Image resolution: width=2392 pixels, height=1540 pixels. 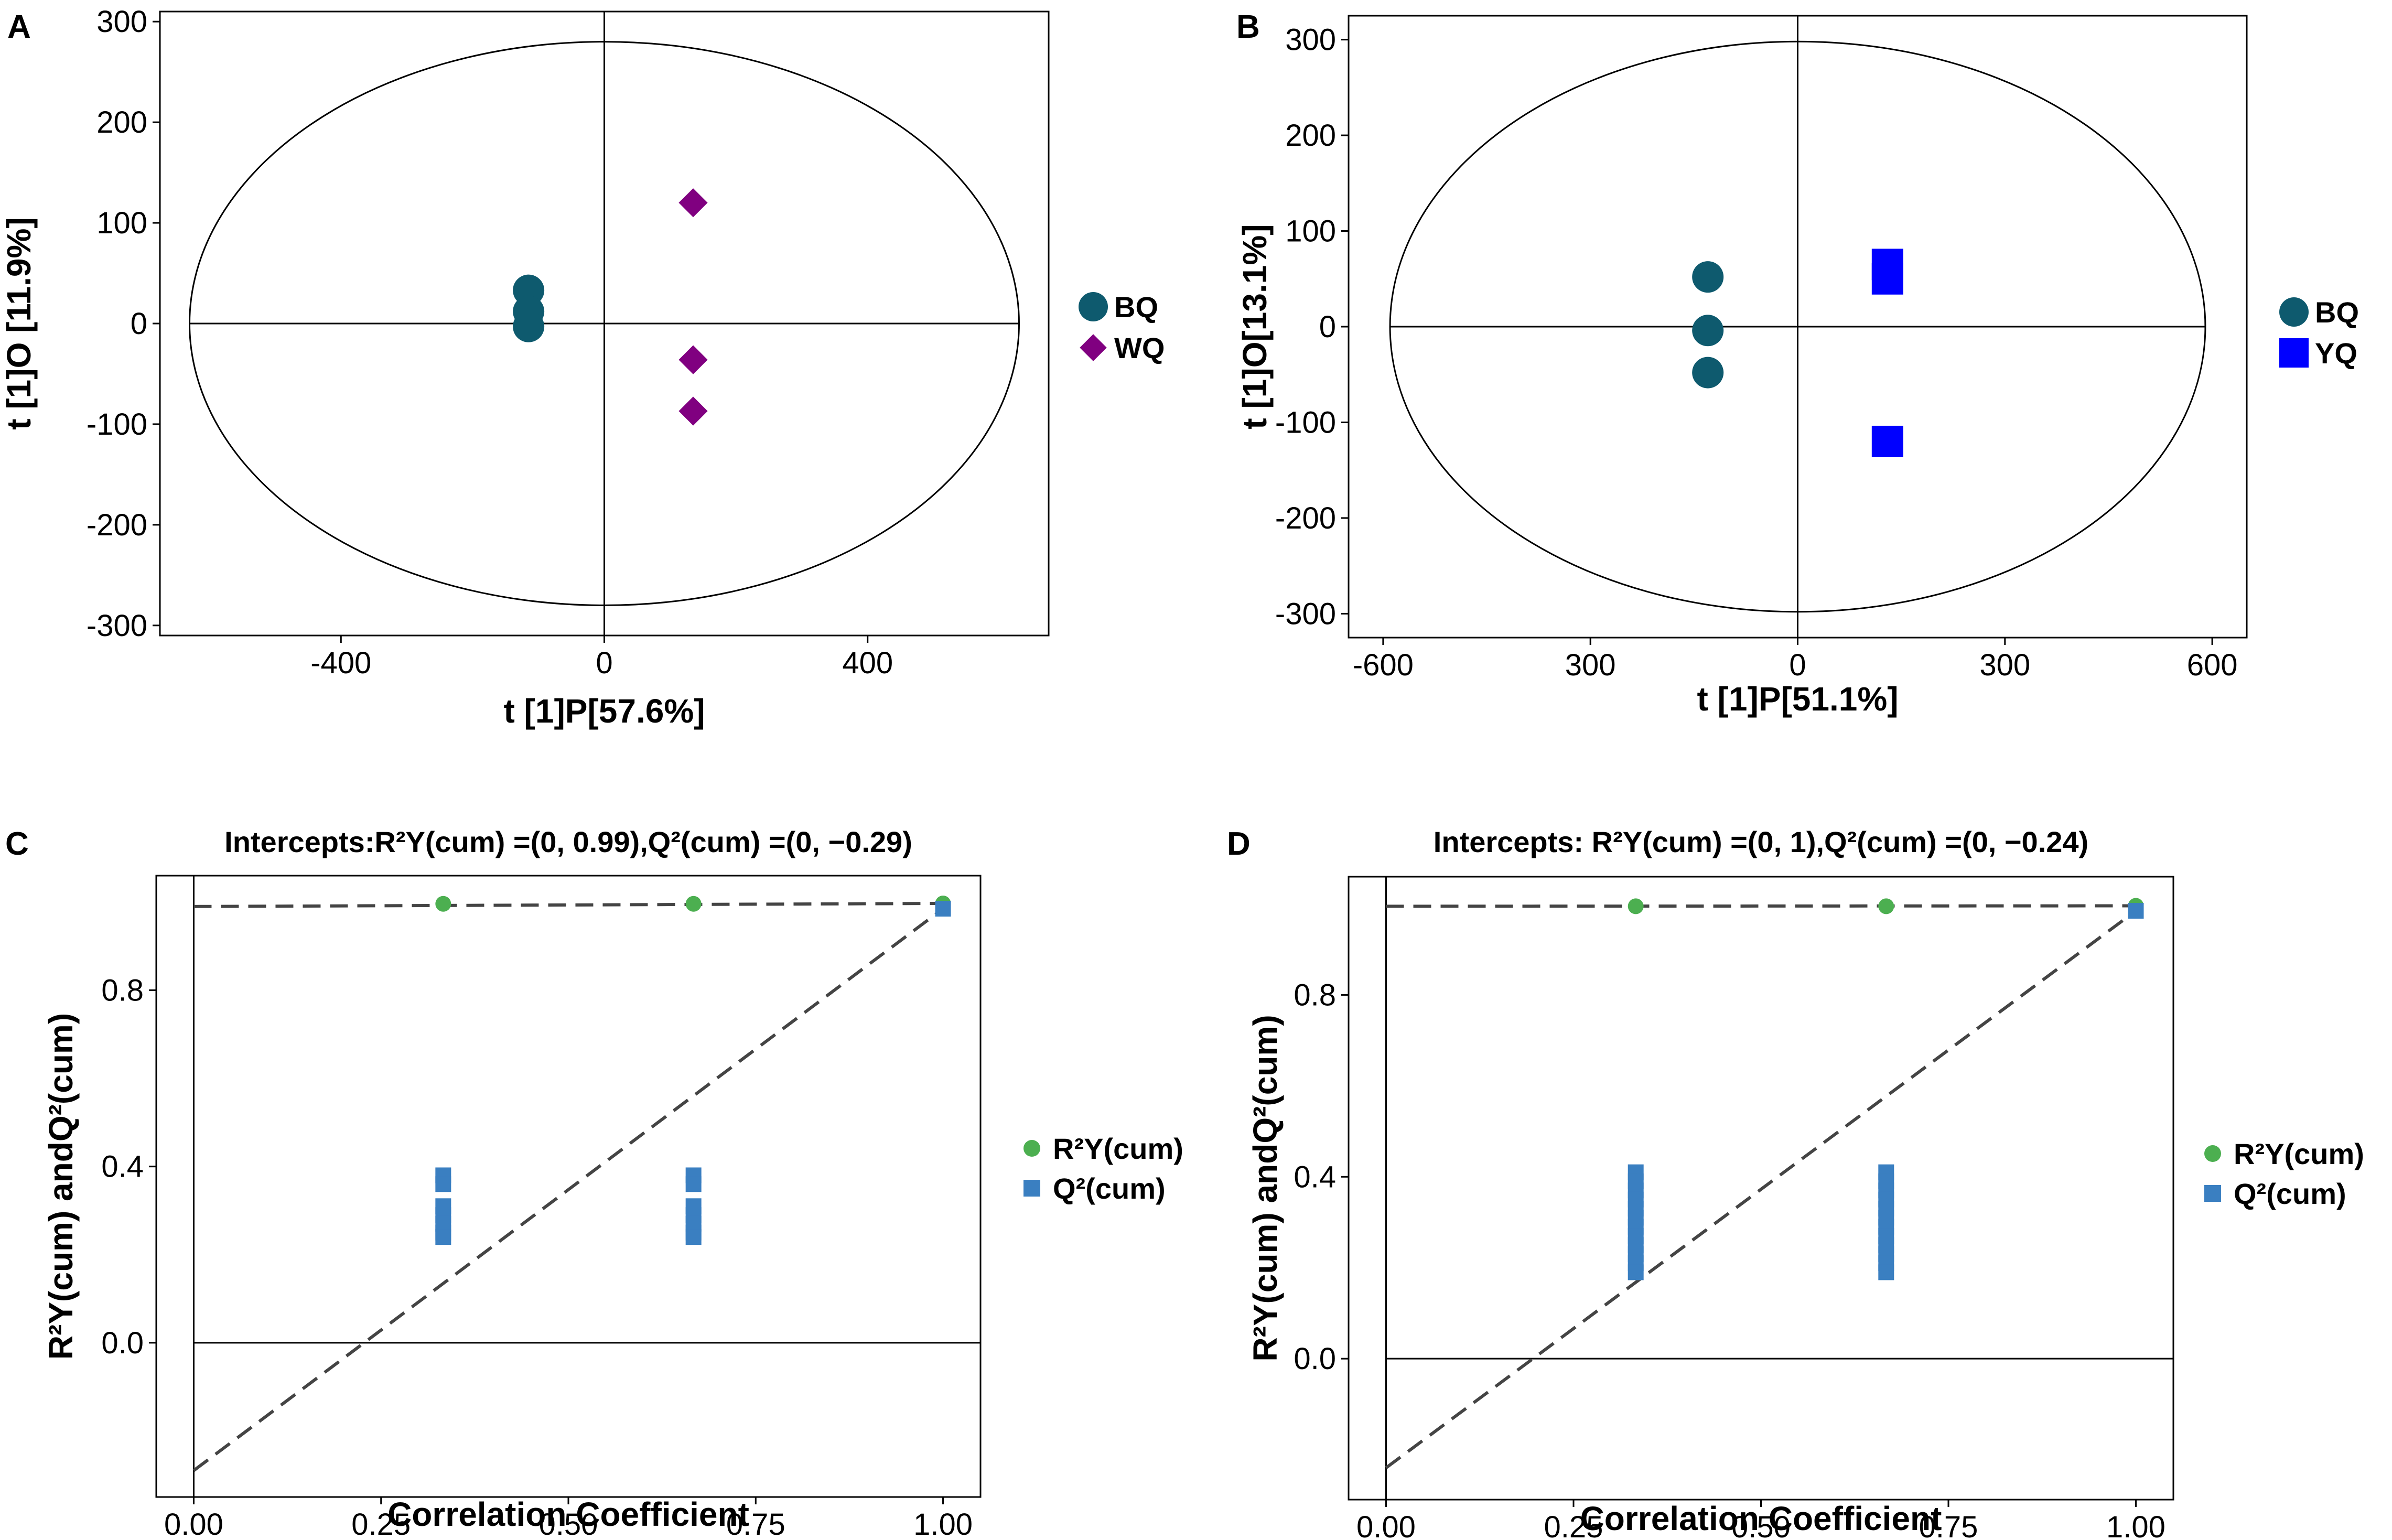 What do you see at coordinates (1383, 665) in the screenshot?
I see `x-tick-label: -600` at bounding box center [1383, 665].